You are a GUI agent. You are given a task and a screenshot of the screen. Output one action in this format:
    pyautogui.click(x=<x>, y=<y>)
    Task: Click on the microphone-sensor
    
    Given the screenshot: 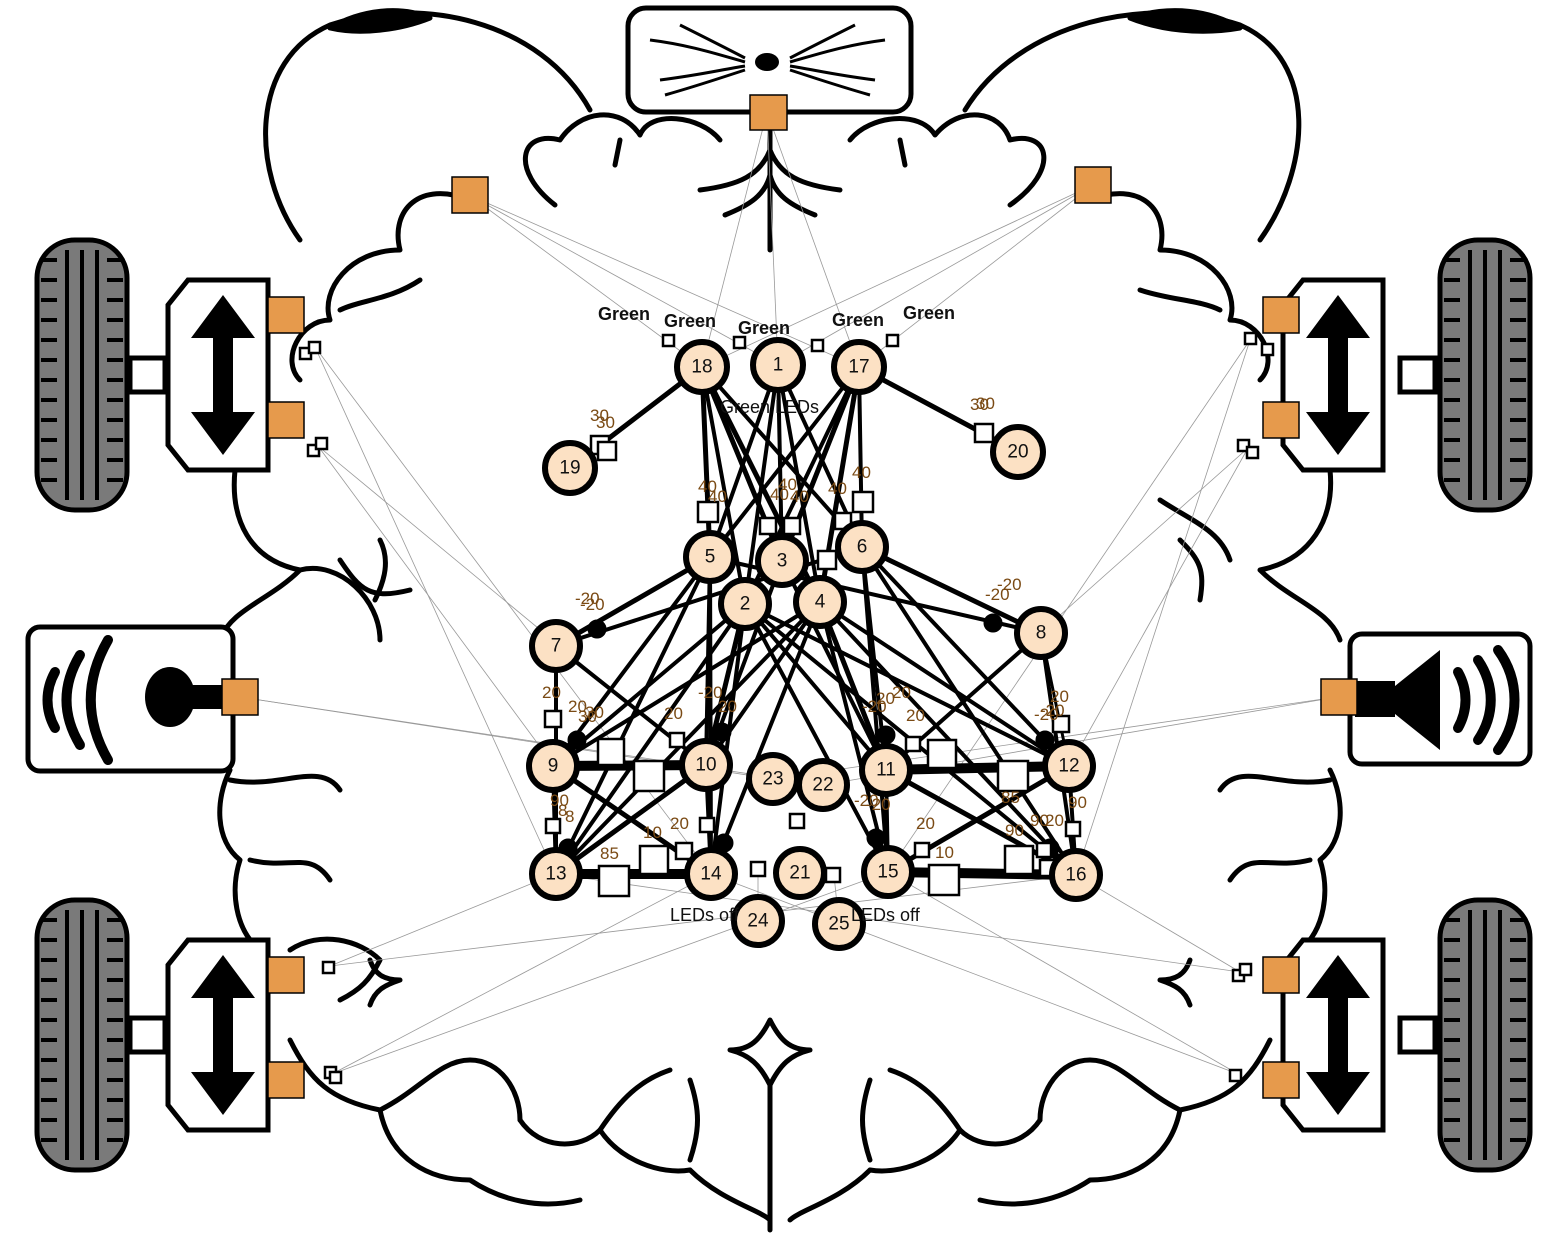 What is the action you would take?
    pyautogui.click(x=240, y=697)
    